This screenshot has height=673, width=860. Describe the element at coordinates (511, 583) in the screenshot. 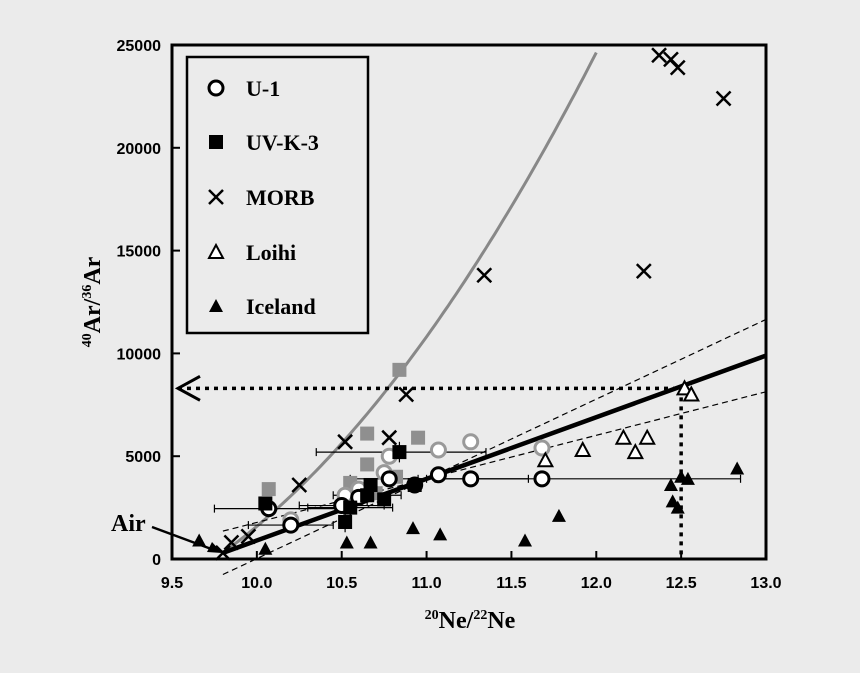

I see `x-tick-label: 11.5` at that location.